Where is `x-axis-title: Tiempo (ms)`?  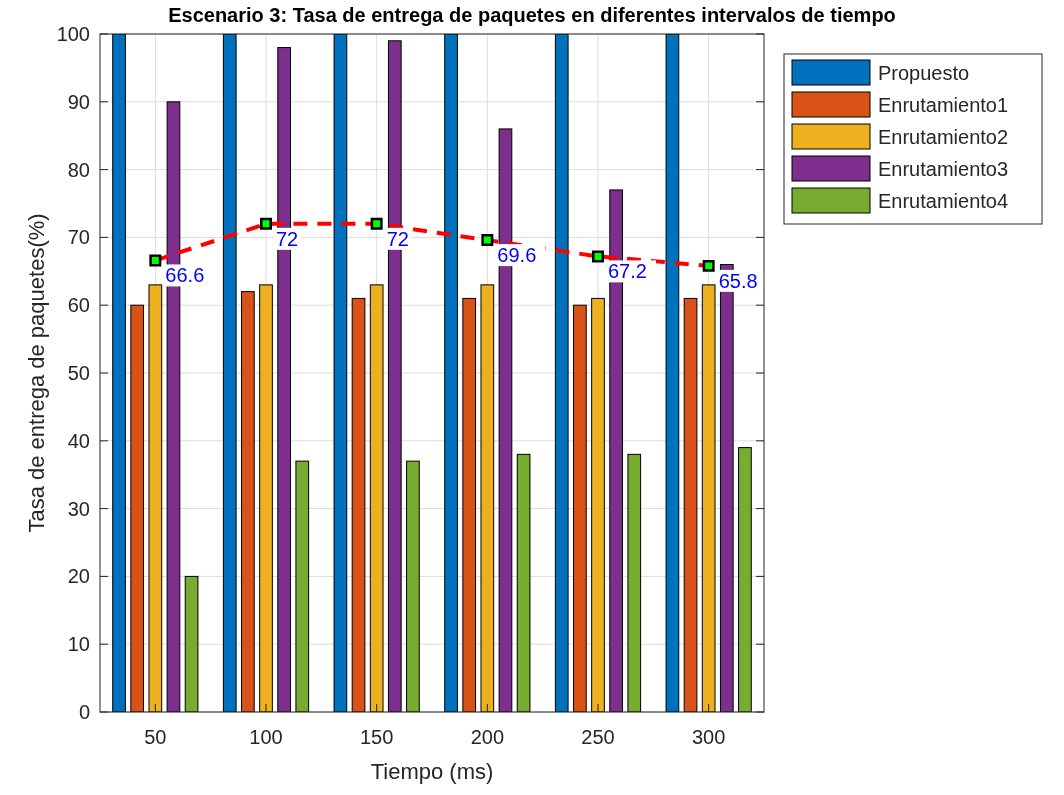
x-axis-title: Tiempo (ms) is located at coordinates (432, 771).